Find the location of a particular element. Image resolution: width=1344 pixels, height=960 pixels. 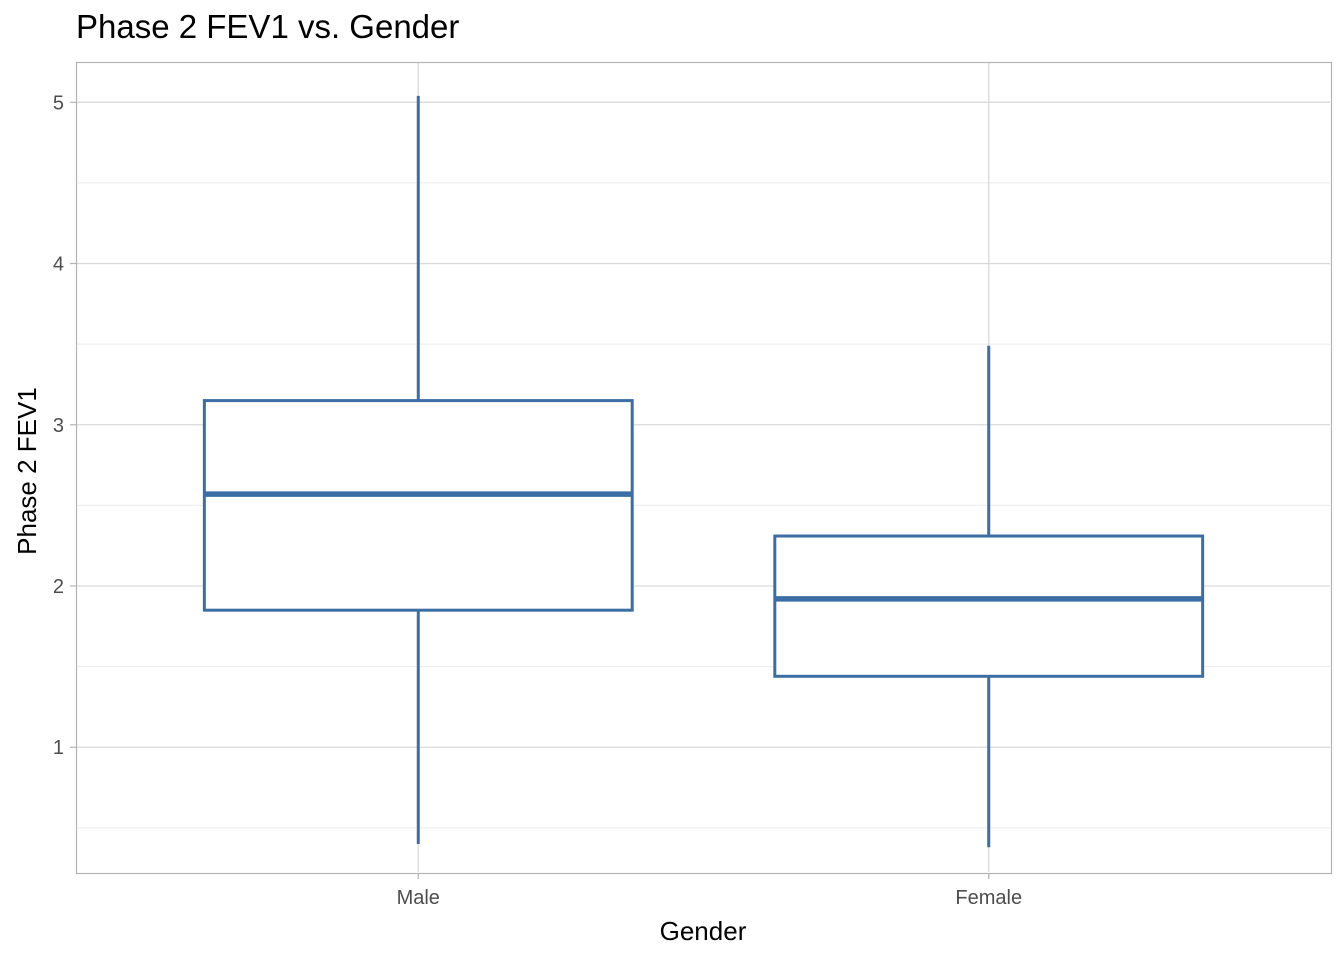

x-tick-label: Male is located at coordinates (418, 898).